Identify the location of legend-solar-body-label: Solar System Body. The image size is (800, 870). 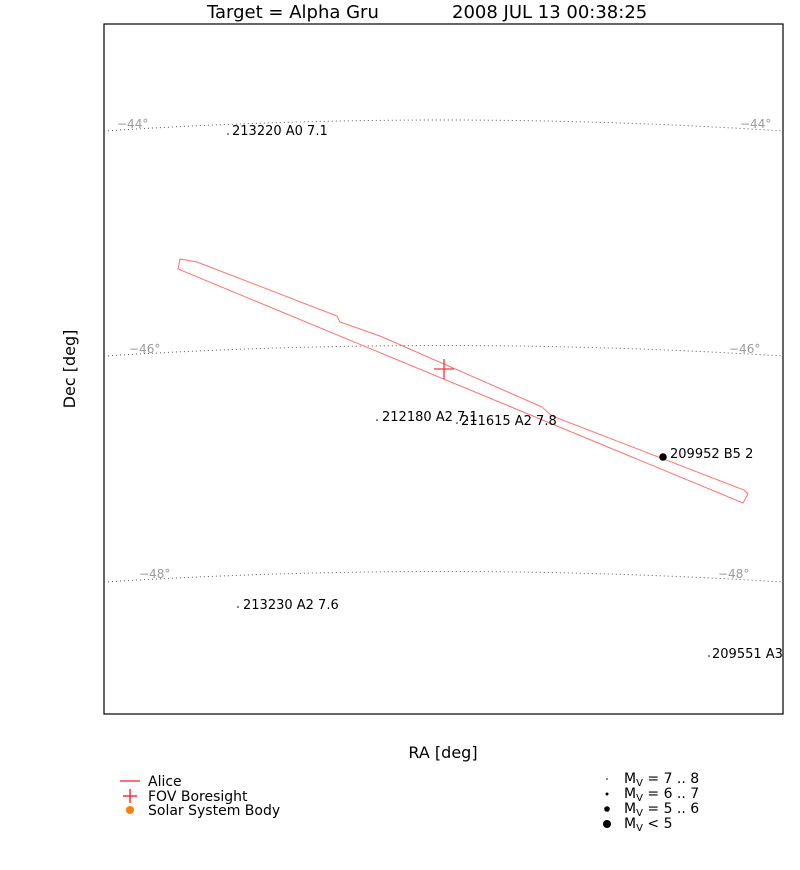
(214, 811).